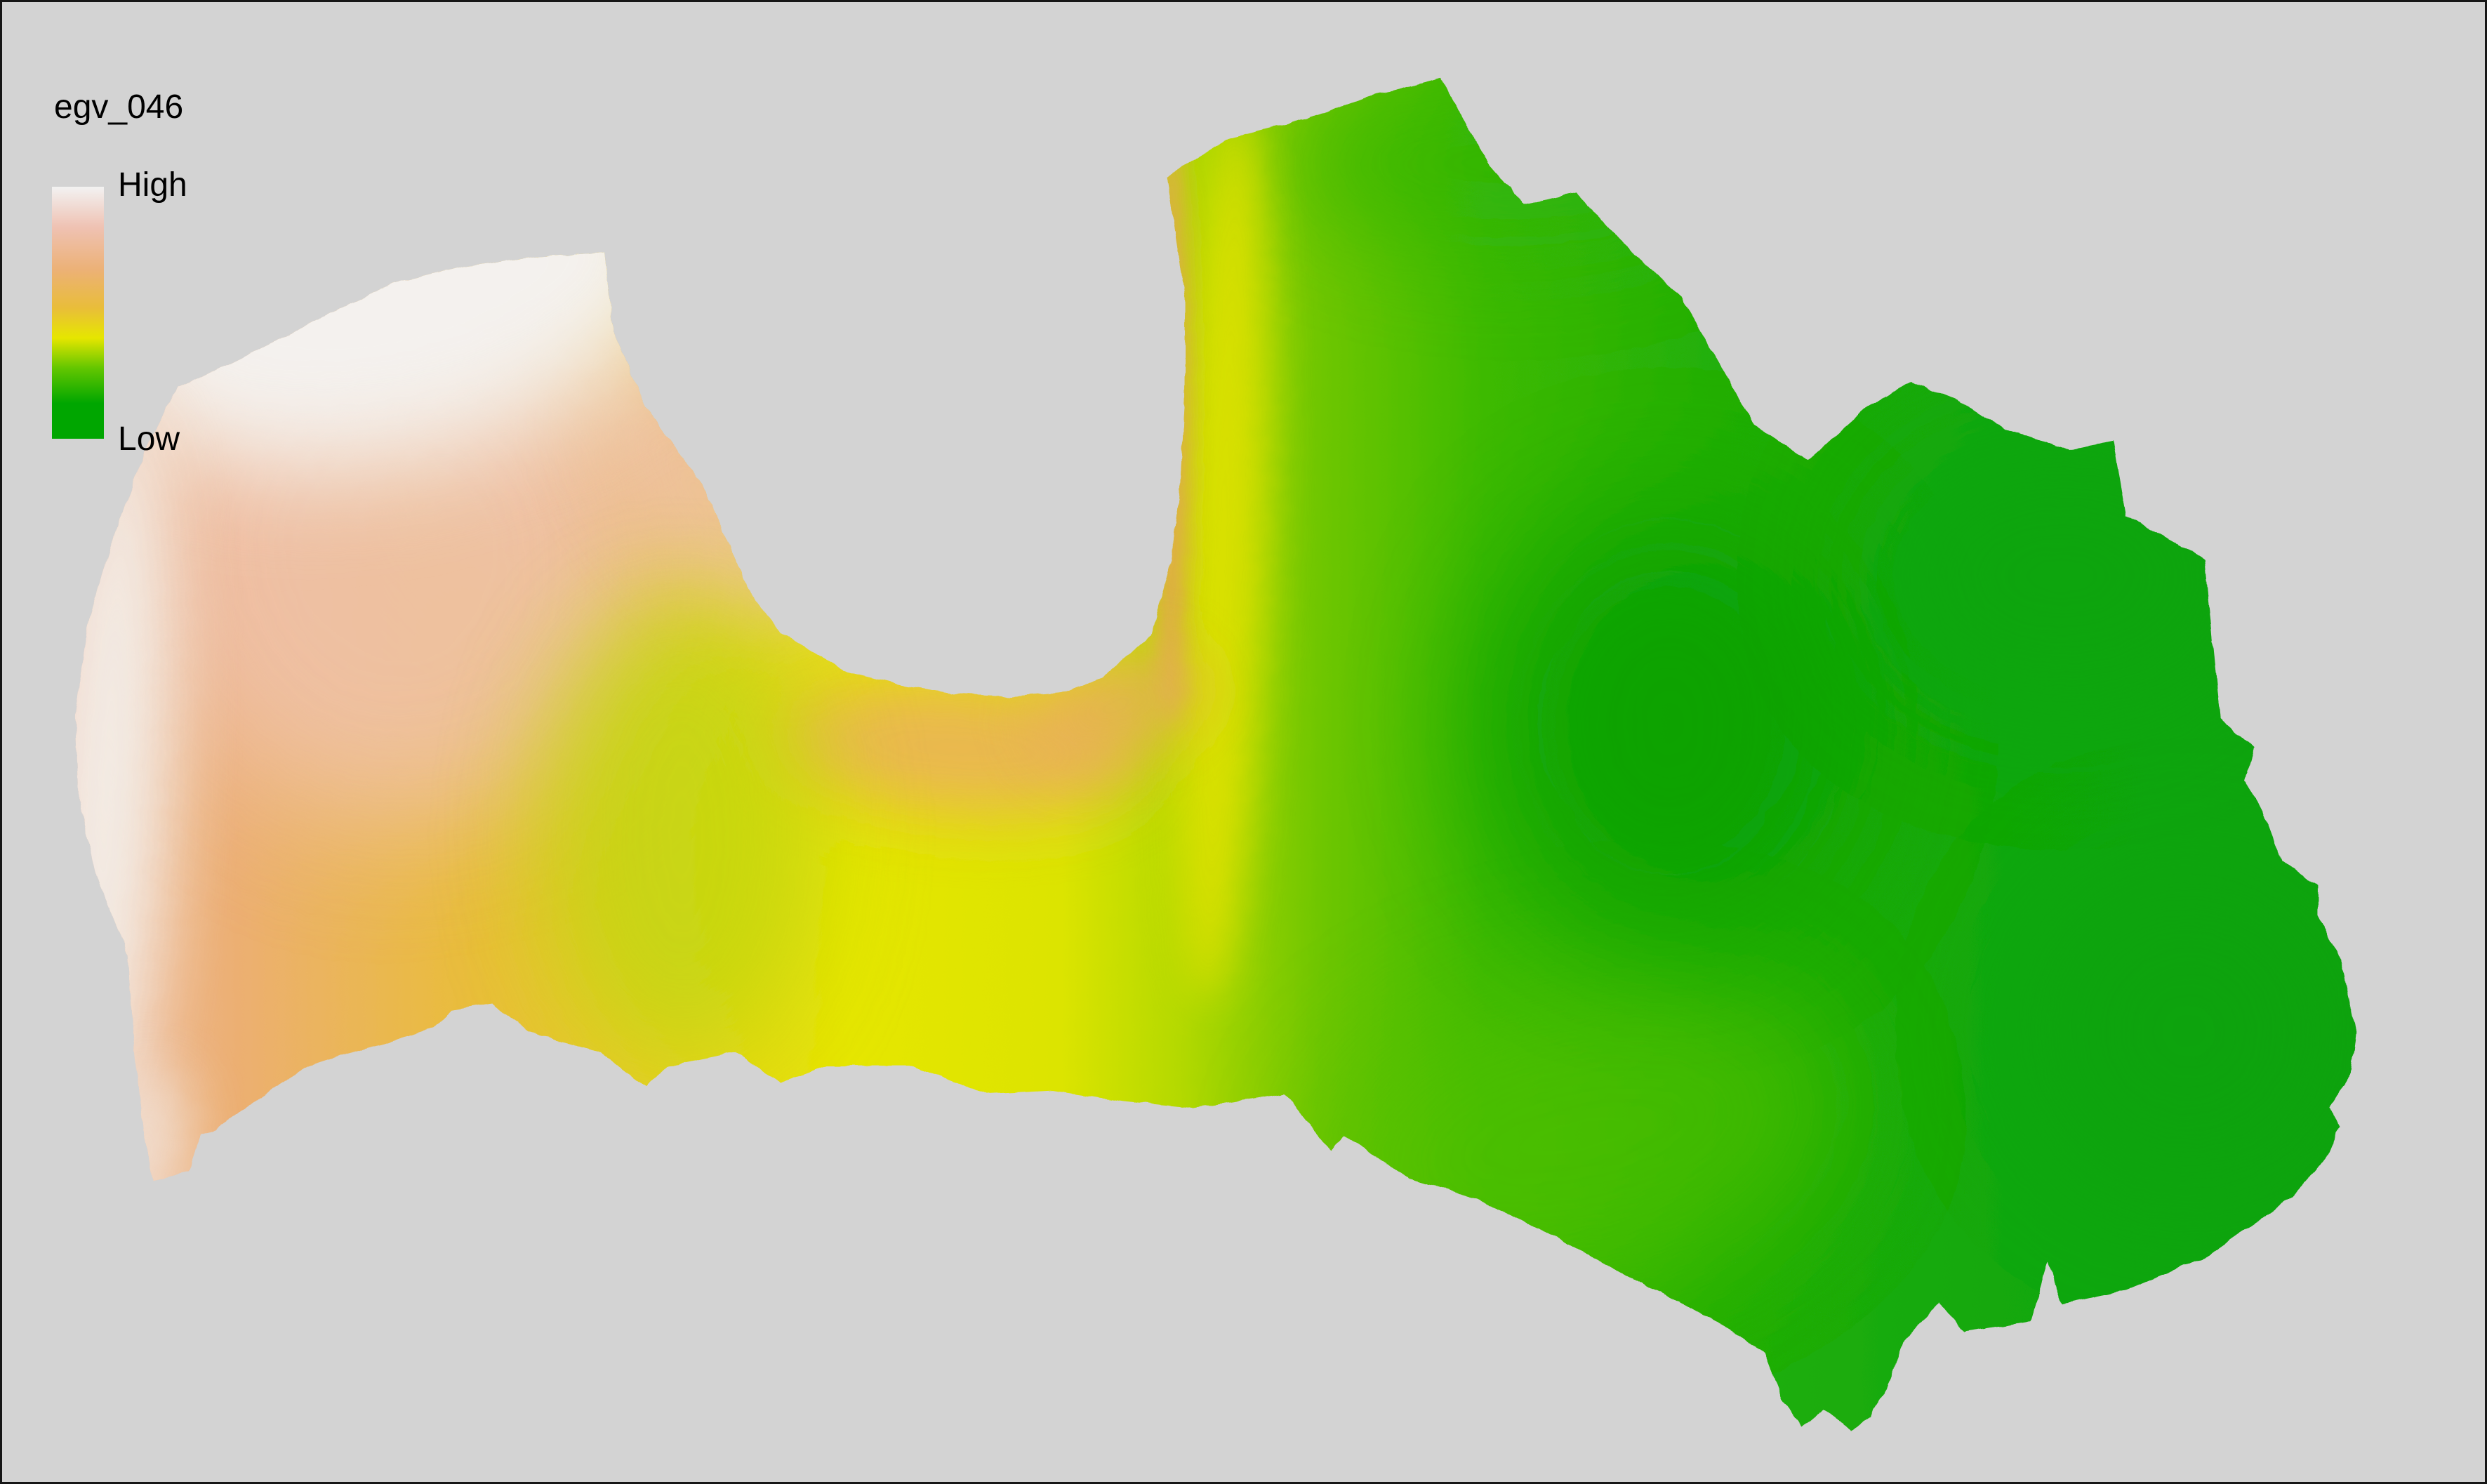 This screenshot has width=2487, height=1484. Describe the element at coordinates (119, 107) in the screenshot. I see `map-title: egv_046` at that location.